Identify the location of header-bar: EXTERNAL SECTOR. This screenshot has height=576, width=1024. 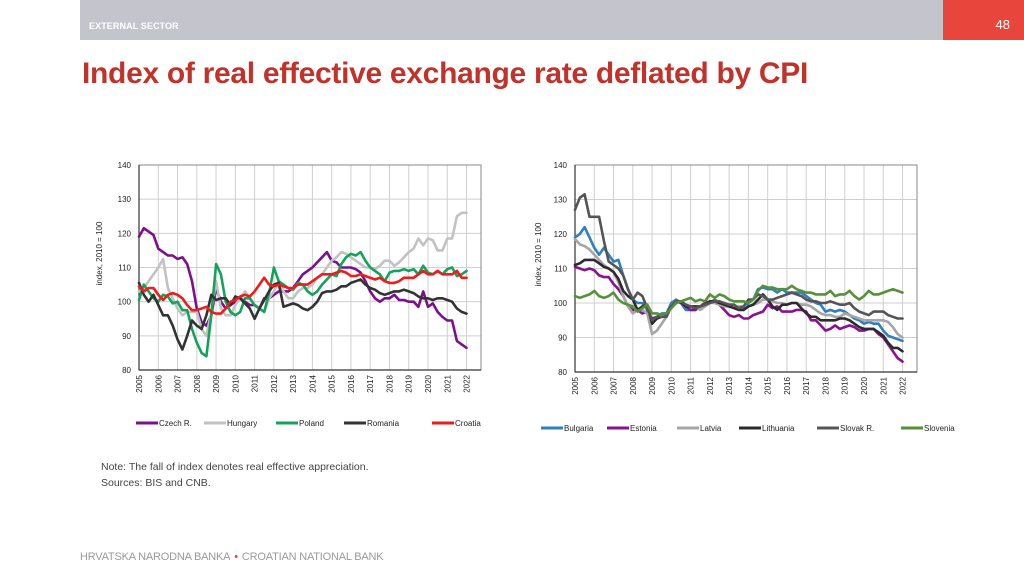
(511, 20).